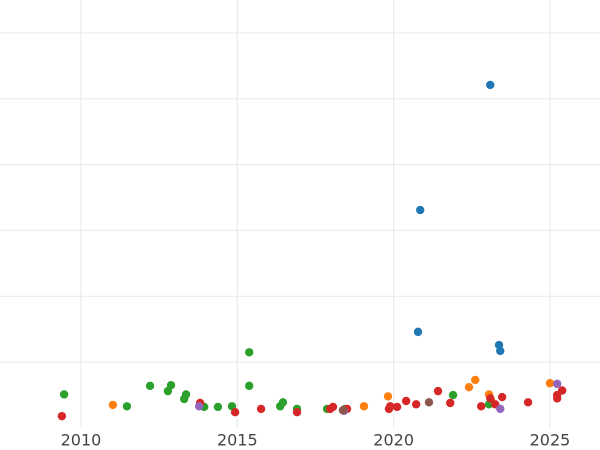 This screenshot has width=600, height=450. Describe the element at coordinates (237, 440) in the screenshot. I see `x-tick-label: 2015` at that location.